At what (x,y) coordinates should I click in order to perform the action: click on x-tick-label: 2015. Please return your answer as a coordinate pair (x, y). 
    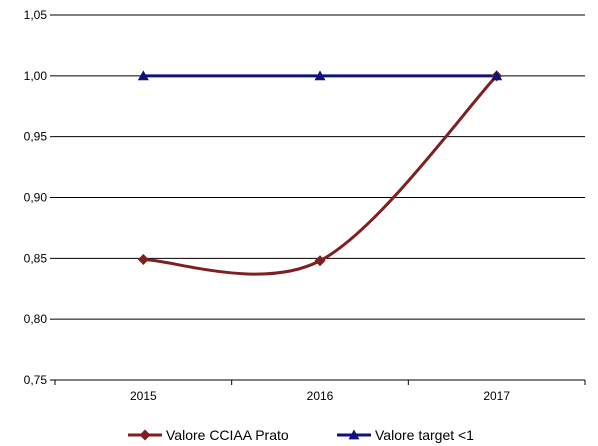
    Looking at the image, I should click on (143, 396).